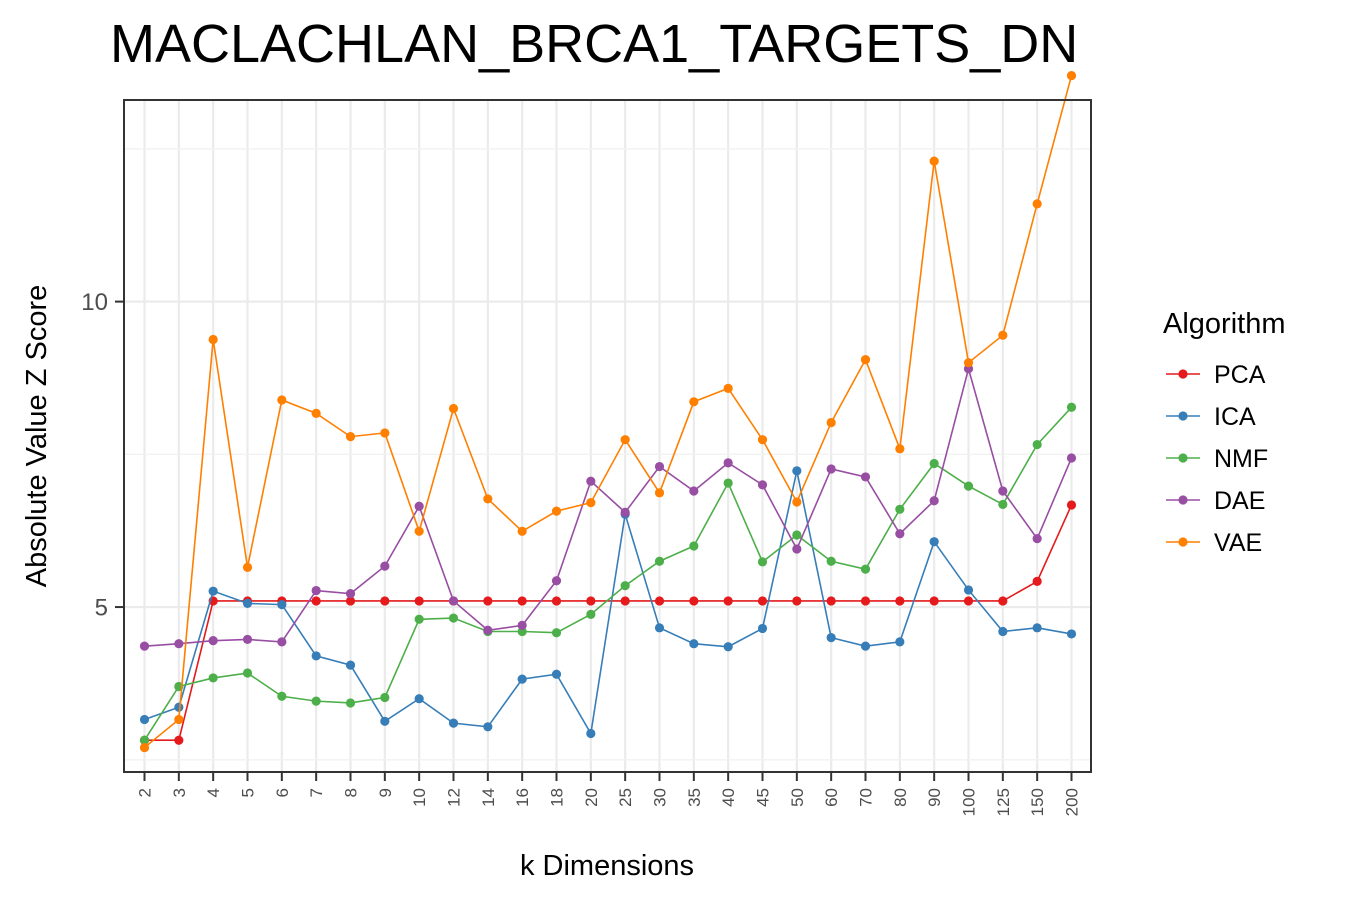 The width and height of the screenshot is (1350, 900). I want to click on x-tick-label: 40, so click(728, 797).